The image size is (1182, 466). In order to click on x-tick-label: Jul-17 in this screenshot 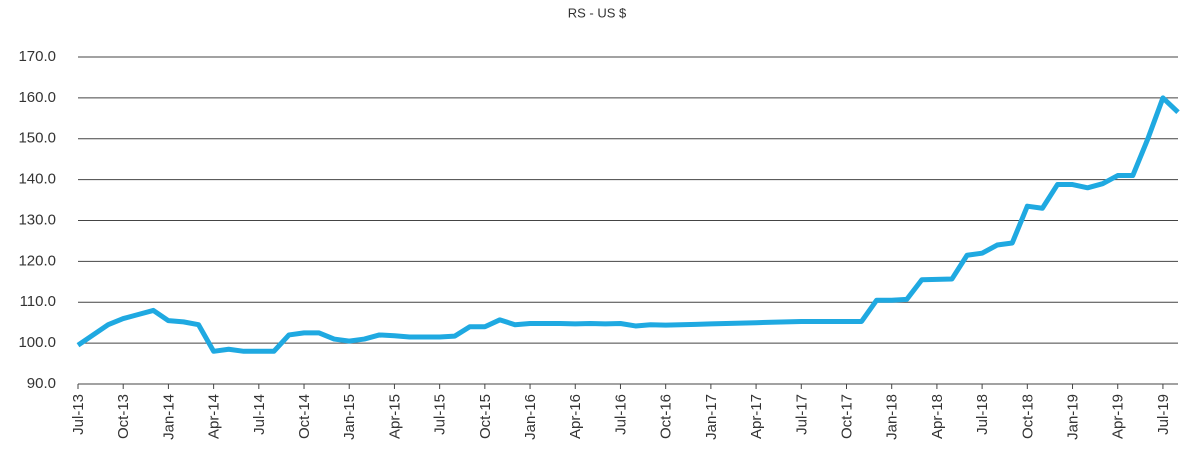, I will do `click(801, 414)`.